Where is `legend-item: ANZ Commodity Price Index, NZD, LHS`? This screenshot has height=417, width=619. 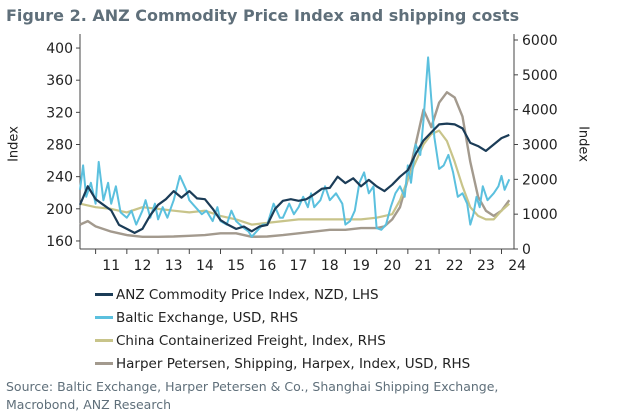 legend-item: ANZ Commodity Price Index, NZD, LHS is located at coordinates (282, 294).